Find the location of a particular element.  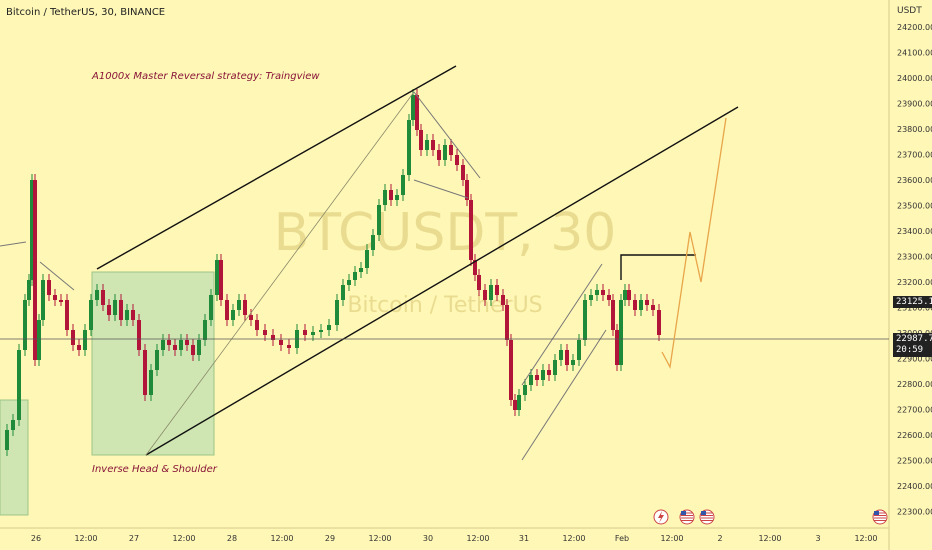

price-tick-label: 22900.00 is located at coordinates (914, 359).